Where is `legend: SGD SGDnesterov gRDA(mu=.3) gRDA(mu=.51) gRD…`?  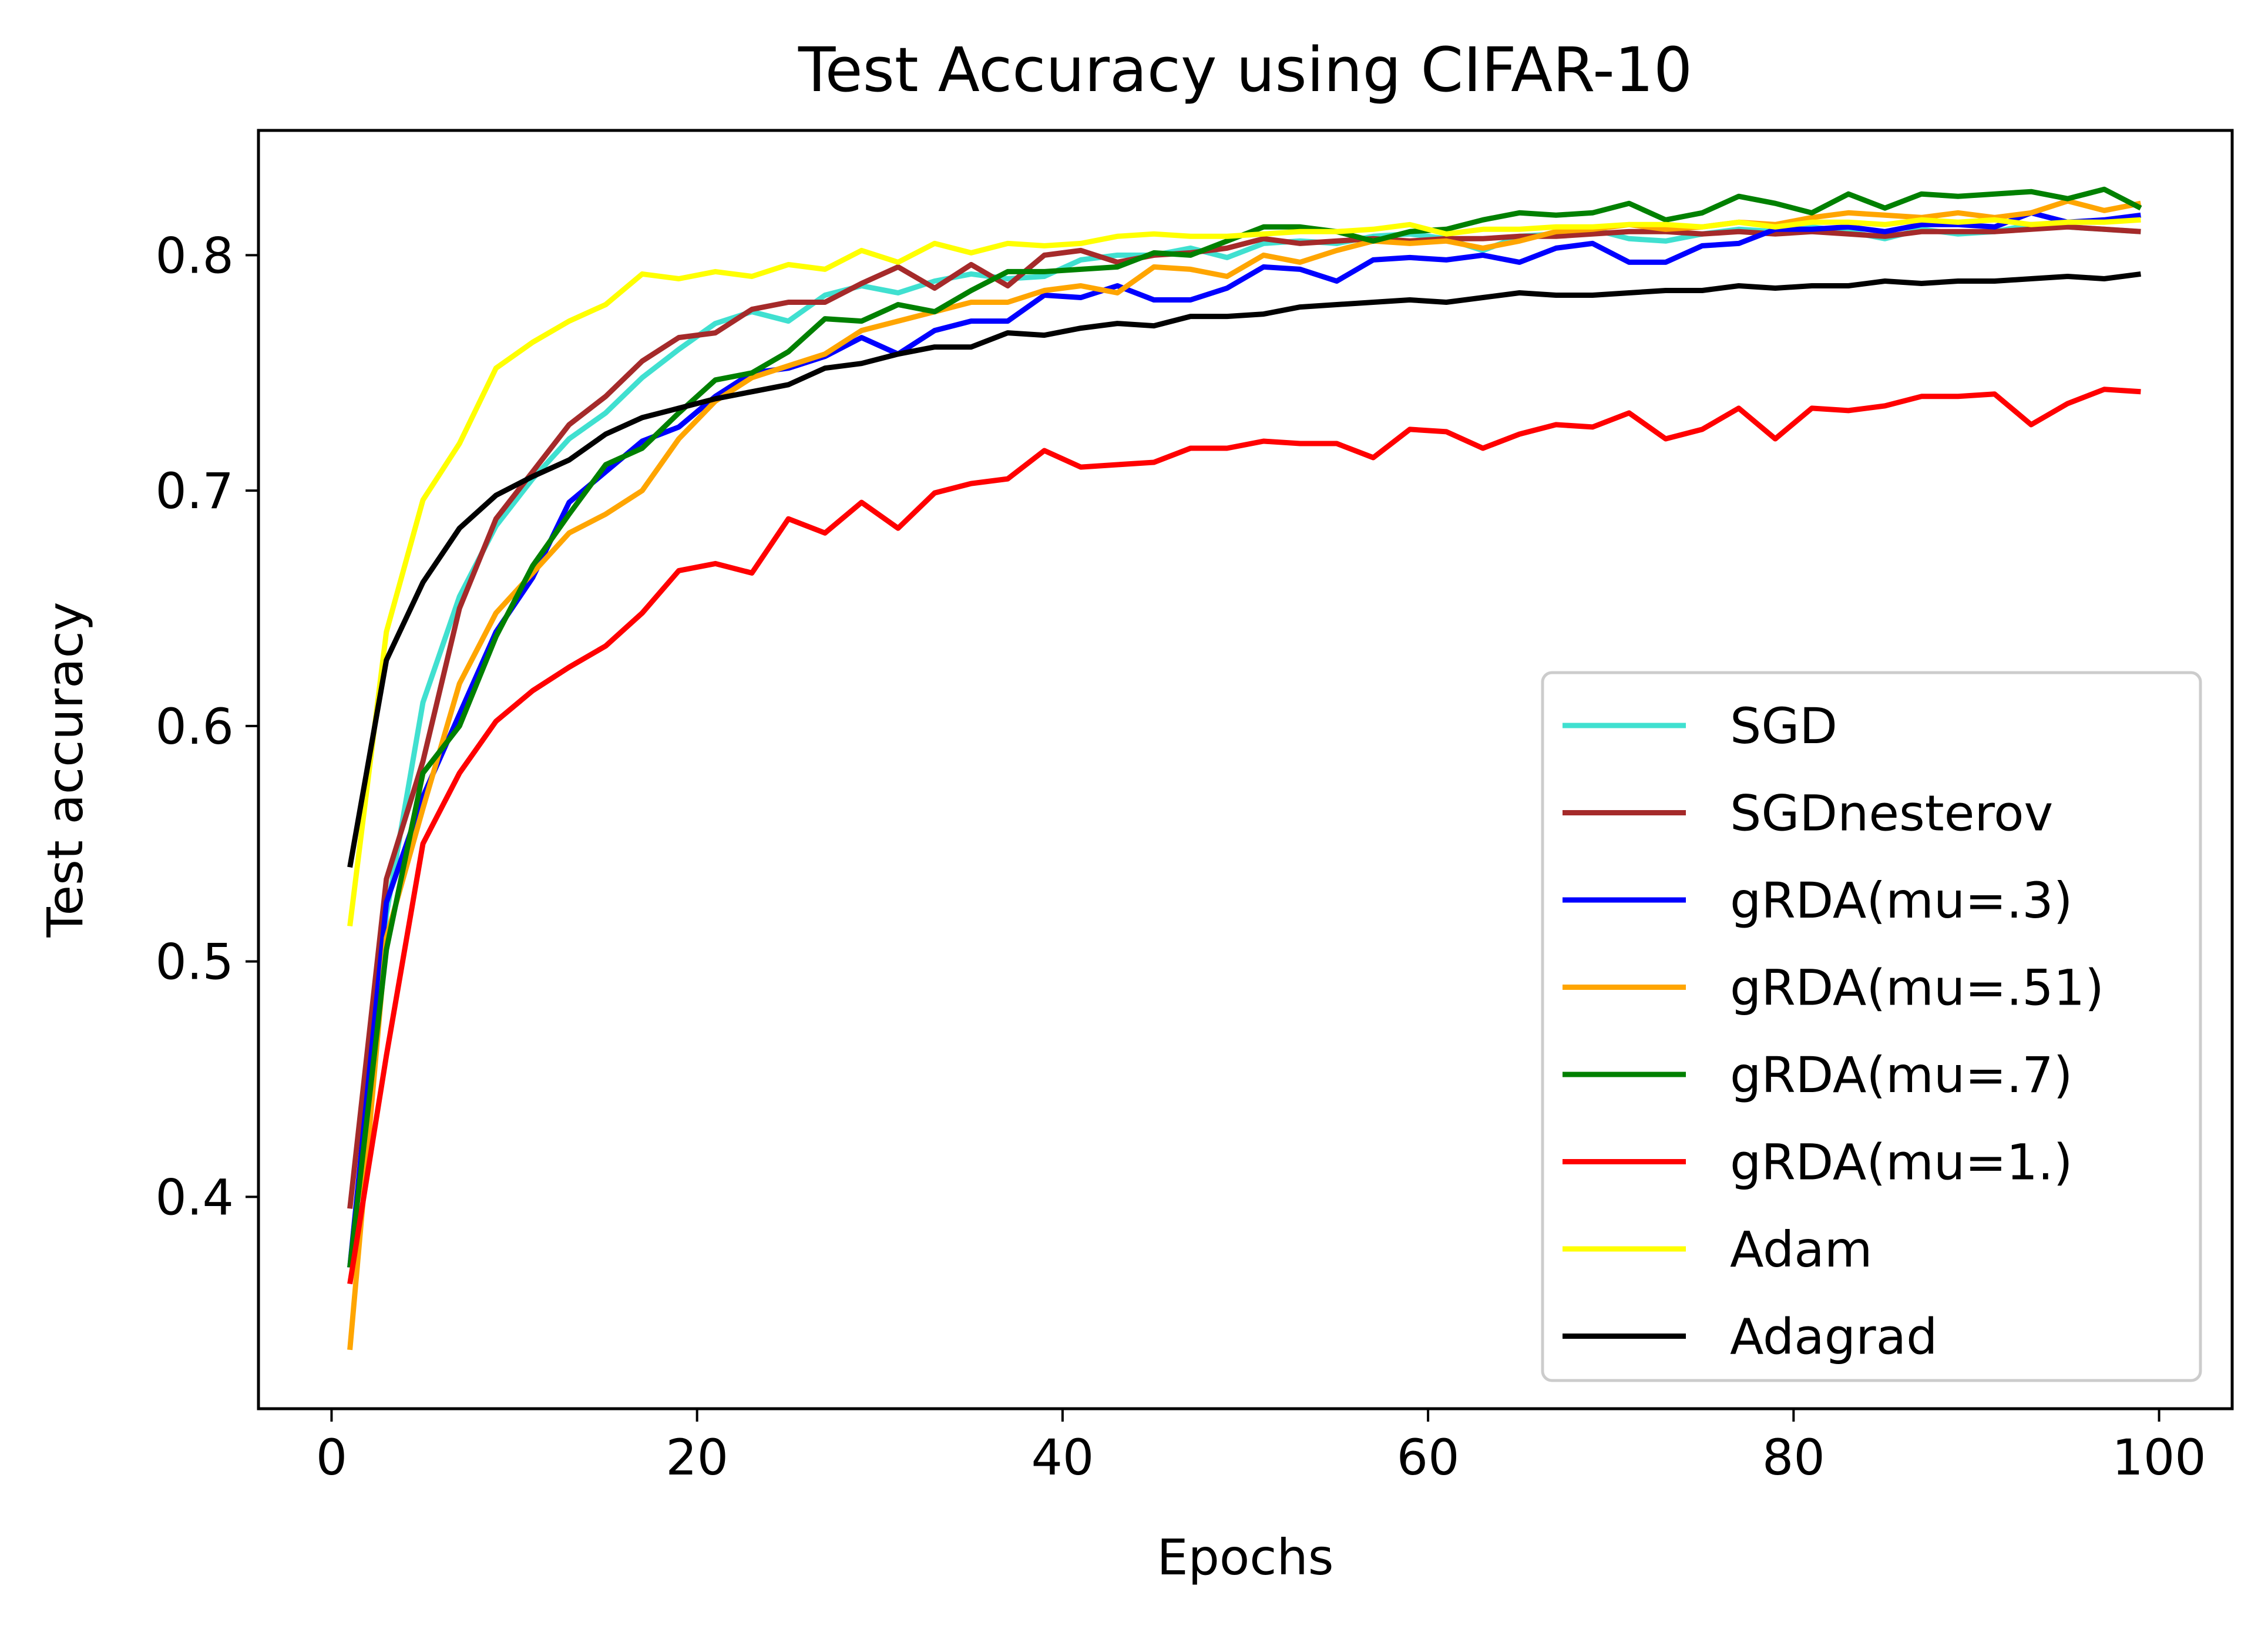 legend: SGD SGDnesterov gRDA(mu=.3) gRDA(mu=.51) gRD… is located at coordinates (1871, 1026).